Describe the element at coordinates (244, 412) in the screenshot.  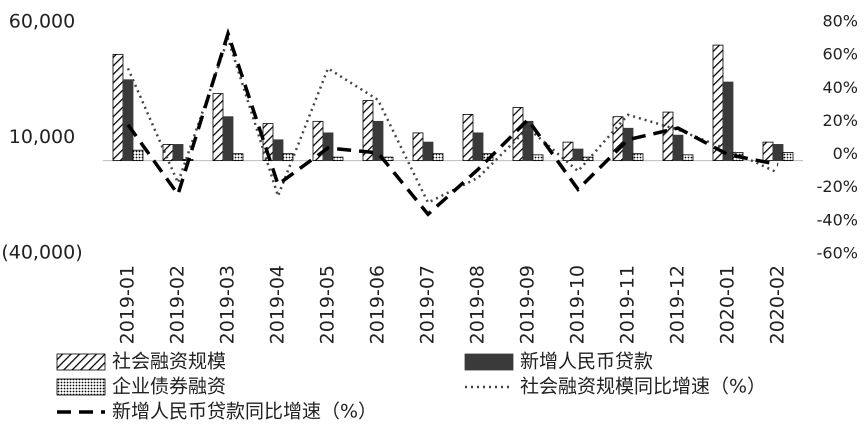
I see `legend-label: 新增人民币贷款同比增速（%）` at that location.